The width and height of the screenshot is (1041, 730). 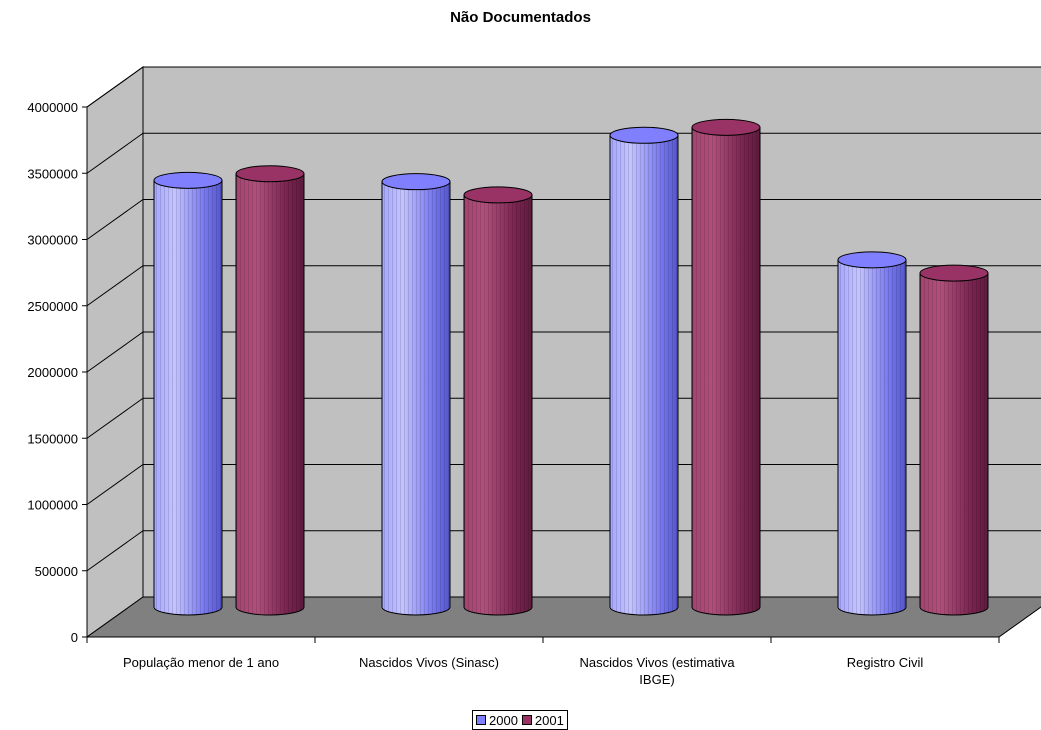 I want to click on legend-swatch-2000, so click(x=481, y=720).